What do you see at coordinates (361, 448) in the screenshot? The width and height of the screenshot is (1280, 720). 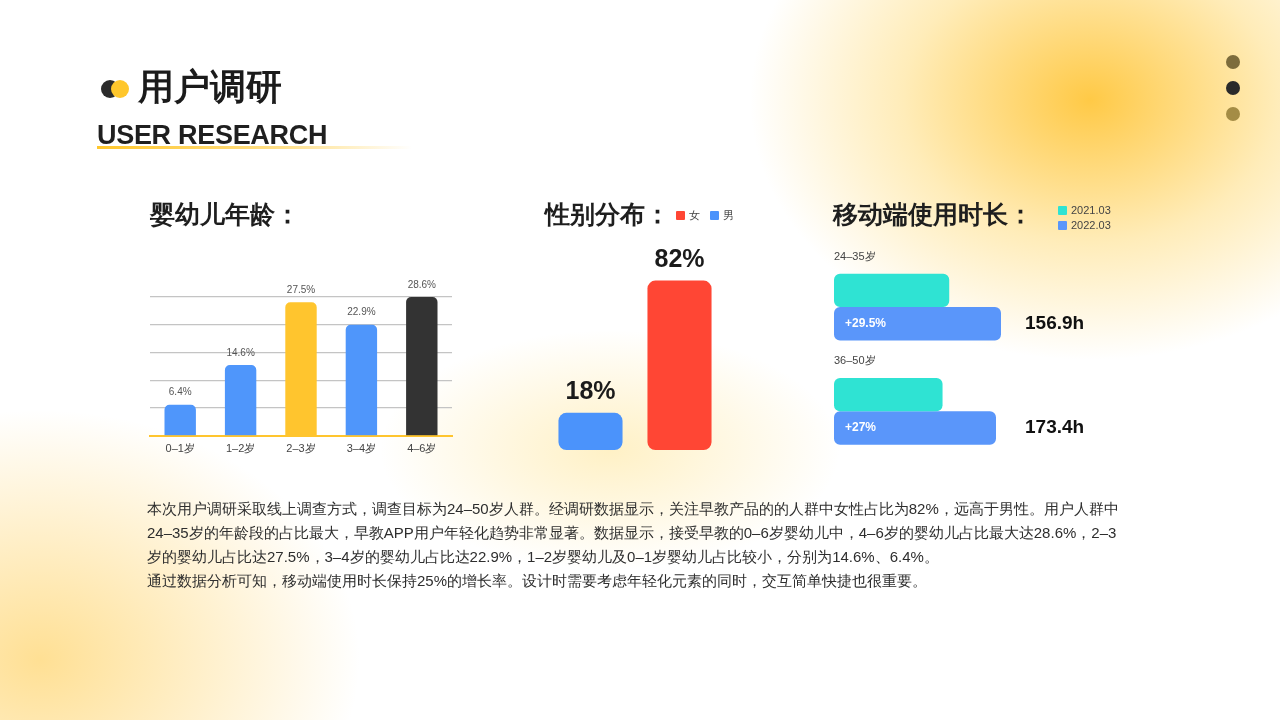 I see `x-tick-label: 3–4岁` at bounding box center [361, 448].